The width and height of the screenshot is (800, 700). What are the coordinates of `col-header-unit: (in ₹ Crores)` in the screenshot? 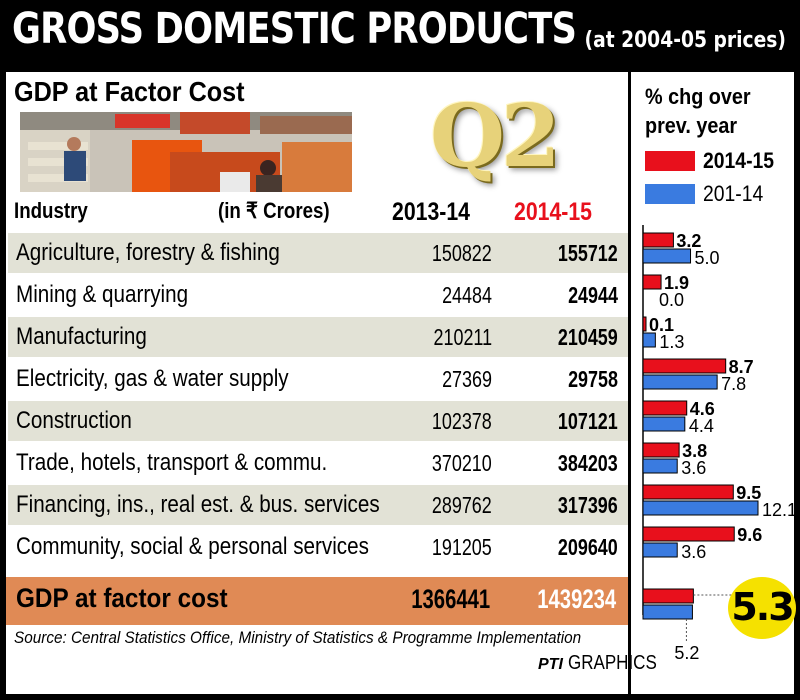 It's located at (274, 210).